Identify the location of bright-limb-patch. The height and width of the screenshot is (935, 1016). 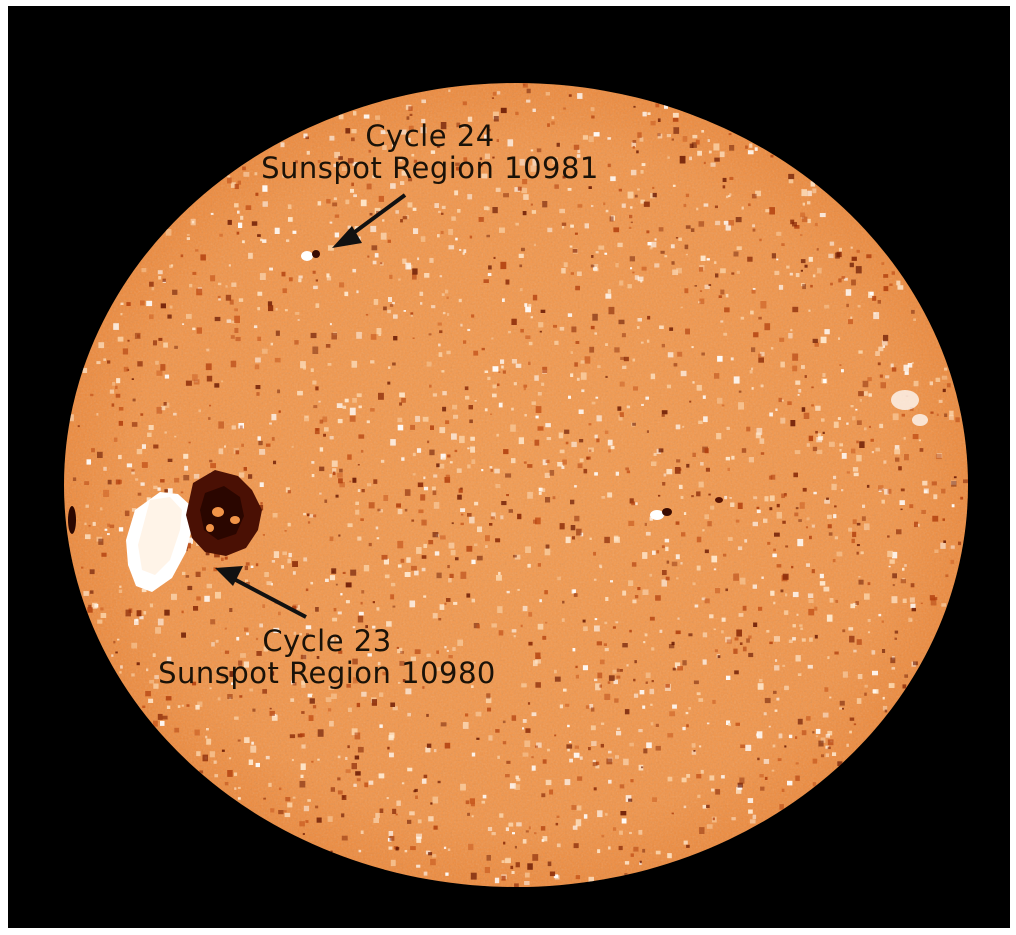
(909, 408).